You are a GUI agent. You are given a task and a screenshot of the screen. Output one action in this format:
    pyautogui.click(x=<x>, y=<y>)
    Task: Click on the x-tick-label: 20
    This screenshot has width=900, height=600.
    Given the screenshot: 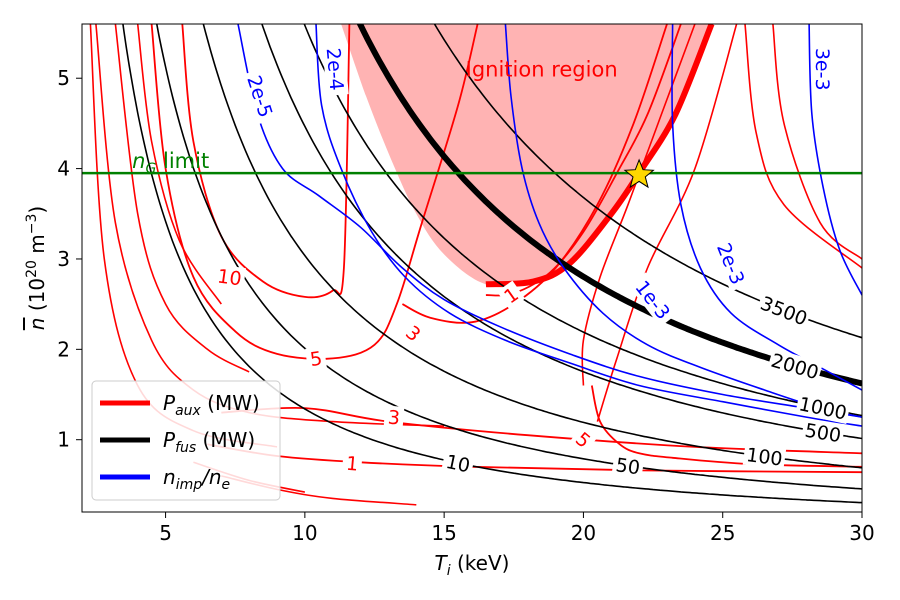 What is the action you would take?
    pyautogui.click(x=583, y=533)
    